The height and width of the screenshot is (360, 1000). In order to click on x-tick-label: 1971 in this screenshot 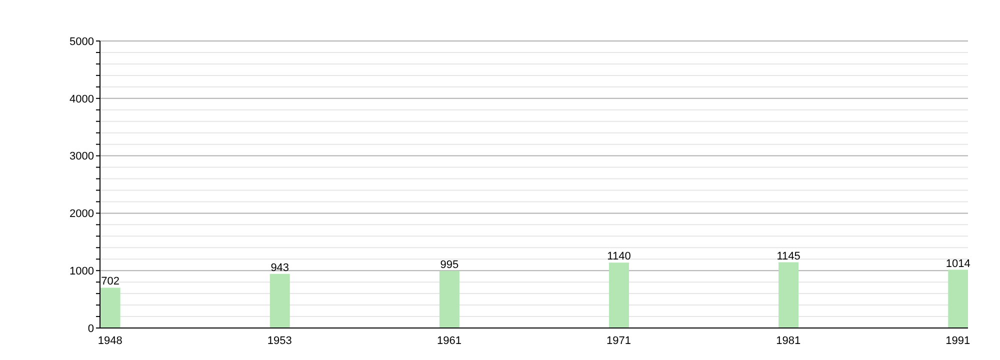, I will do `click(619, 340)`.